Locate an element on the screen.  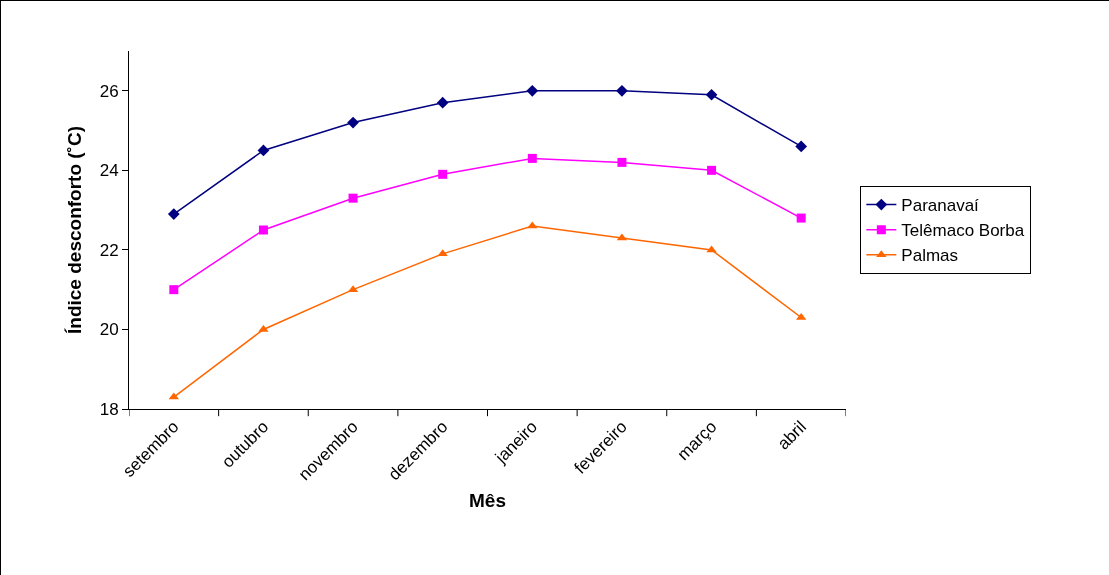
y-tick-label: 24 is located at coordinates (109, 171).